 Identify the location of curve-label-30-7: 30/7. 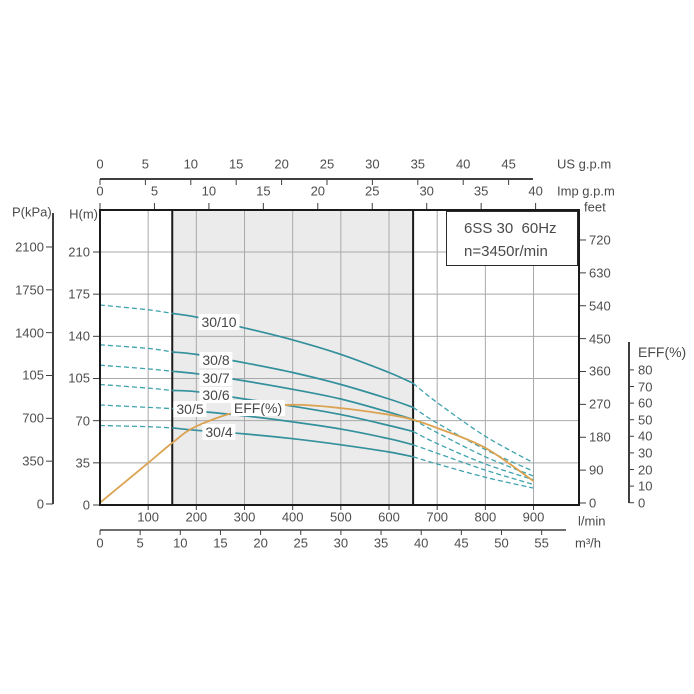
(216, 378).